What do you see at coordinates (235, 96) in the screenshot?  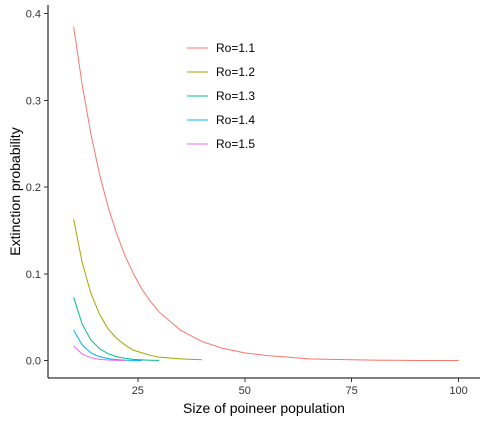 I see `legend-label: Ro=1.3` at bounding box center [235, 96].